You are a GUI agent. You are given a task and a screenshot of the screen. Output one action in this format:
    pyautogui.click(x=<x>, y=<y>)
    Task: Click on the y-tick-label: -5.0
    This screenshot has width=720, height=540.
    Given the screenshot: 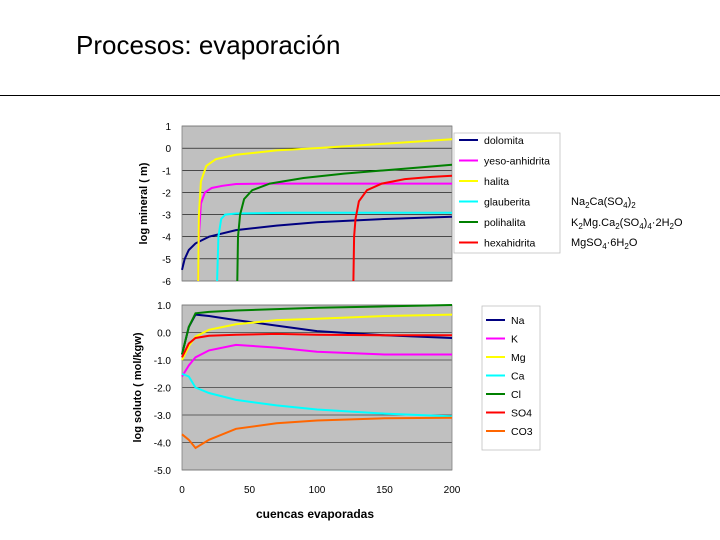 What is the action you would take?
    pyautogui.click(x=163, y=471)
    